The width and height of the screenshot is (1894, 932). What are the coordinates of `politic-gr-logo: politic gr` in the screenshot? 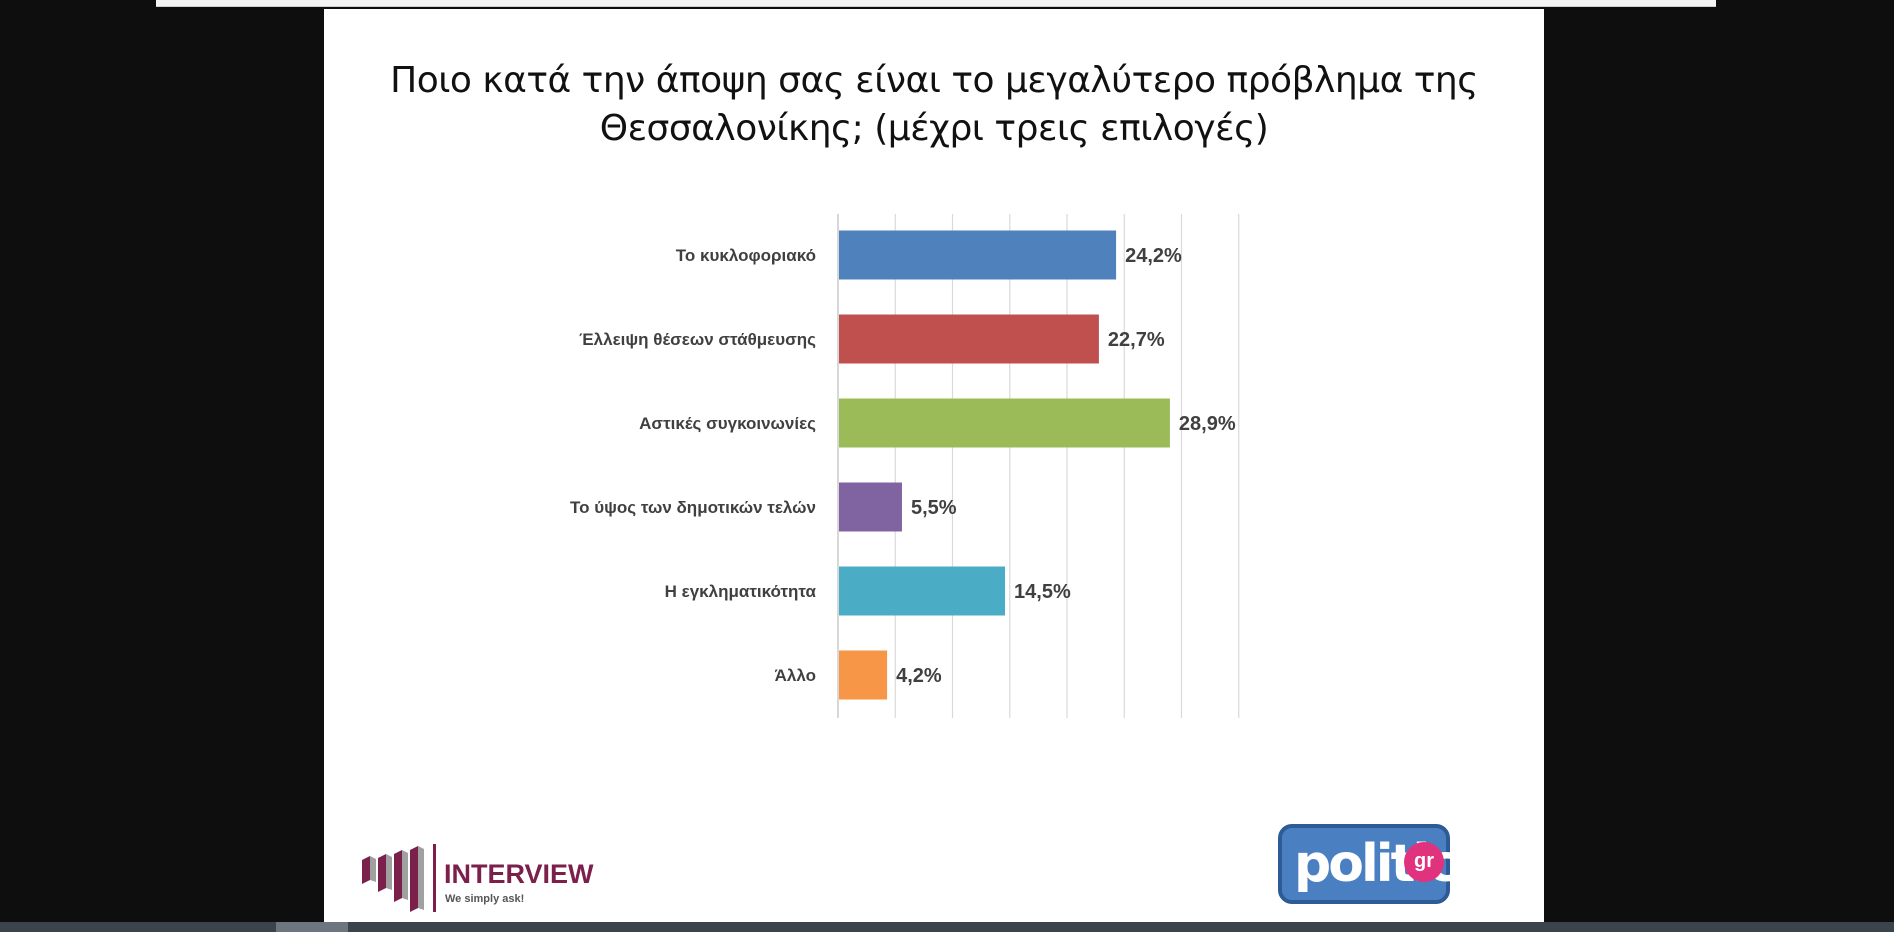 It's located at (1368, 864).